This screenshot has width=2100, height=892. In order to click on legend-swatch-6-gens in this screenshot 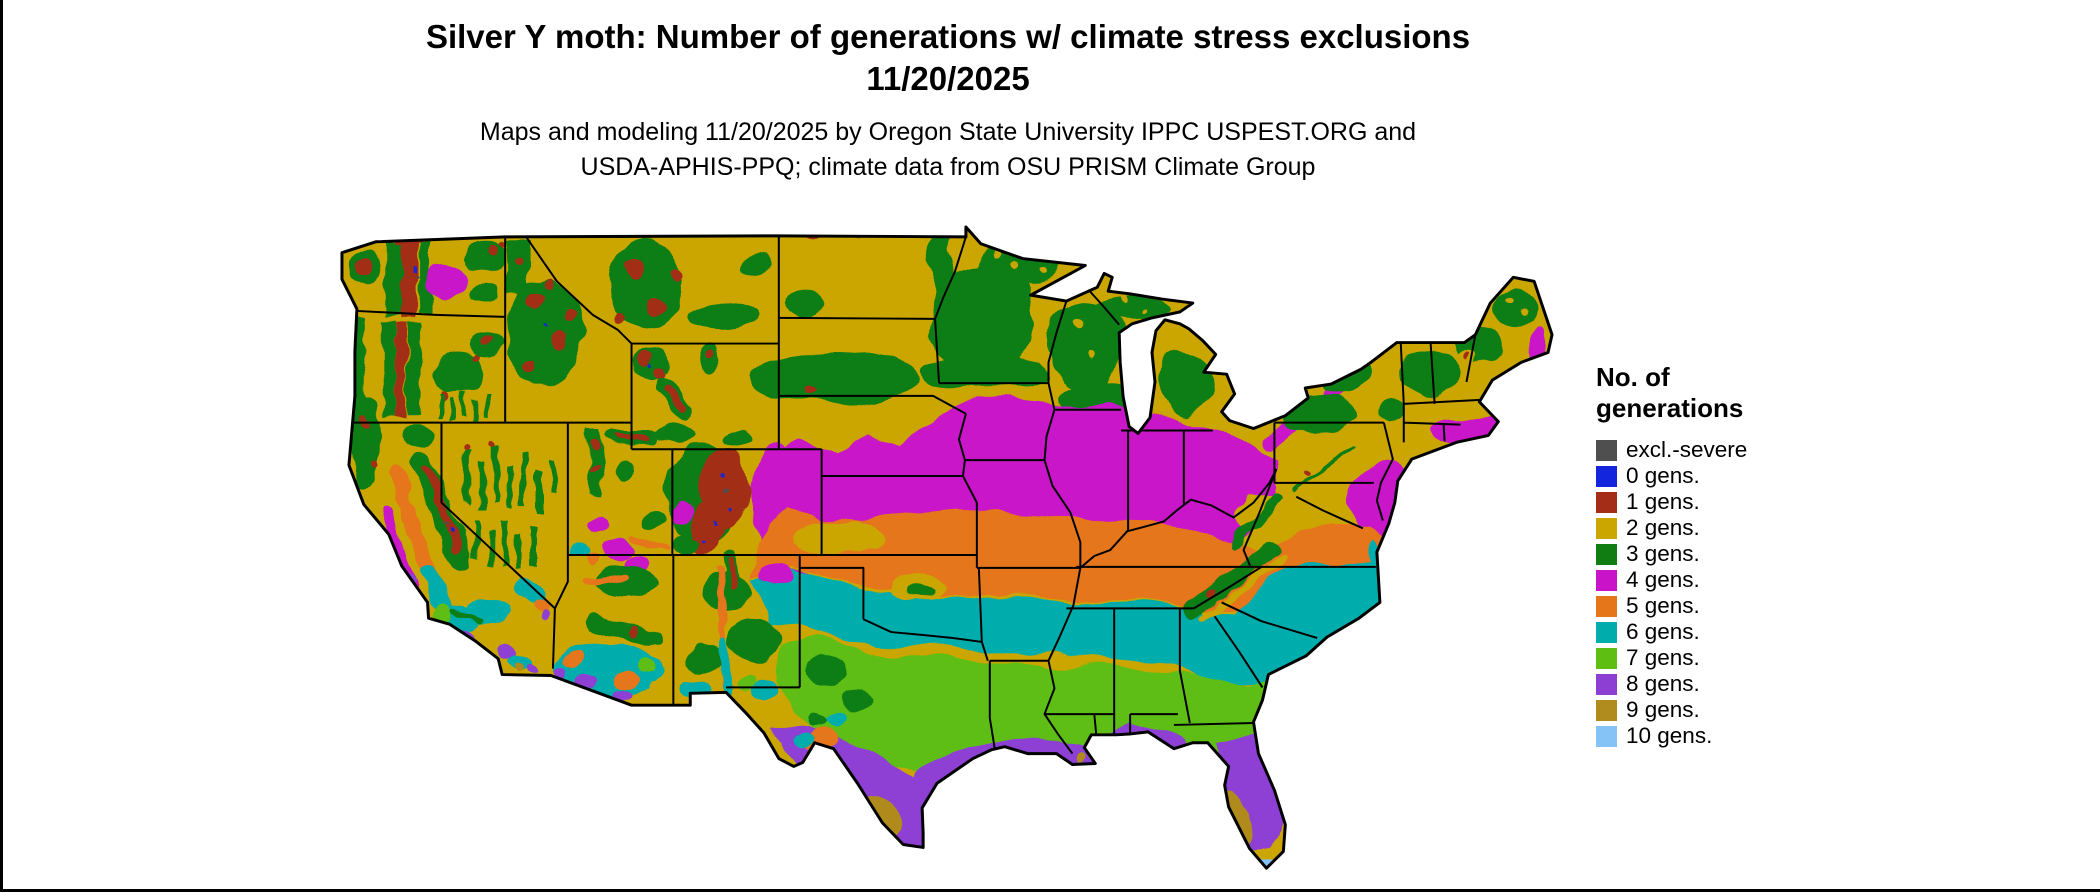, I will do `click(1606, 632)`.